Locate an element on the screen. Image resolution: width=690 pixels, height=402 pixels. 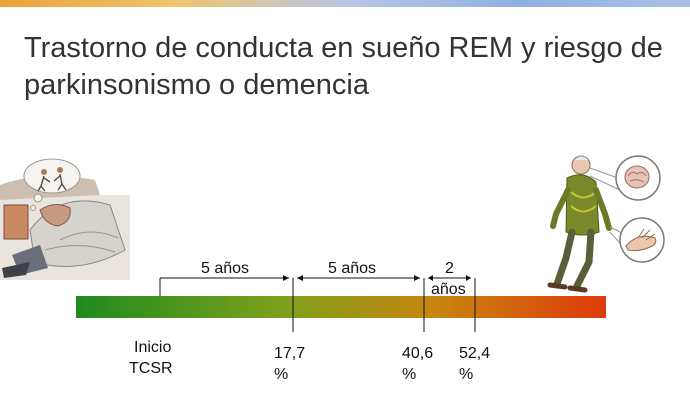
marker-label-40-6-value: 40,6 is located at coordinates (418, 353).